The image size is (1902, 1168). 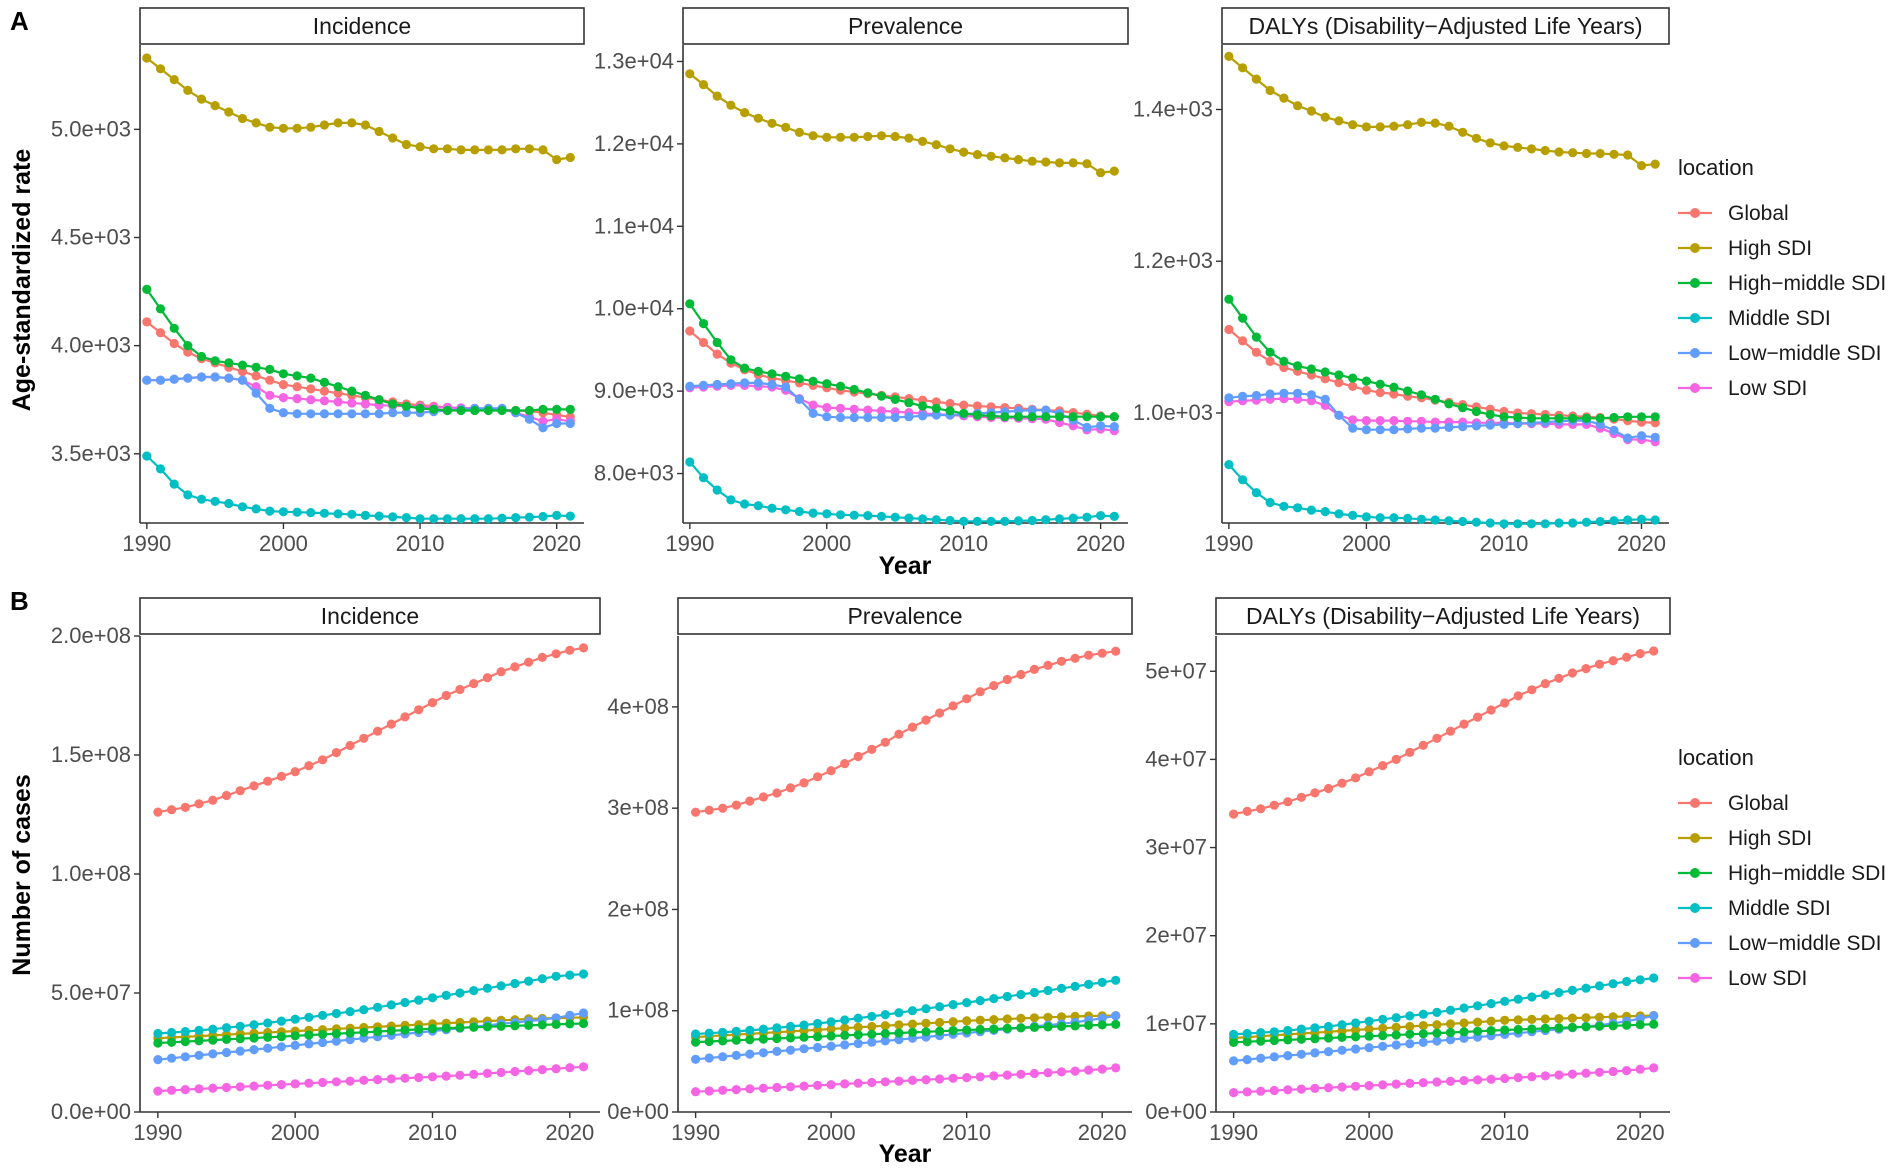 What do you see at coordinates (1089, 984) in the screenshot?
I see `point-middle-sdi-2019` at bounding box center [1089, 984].